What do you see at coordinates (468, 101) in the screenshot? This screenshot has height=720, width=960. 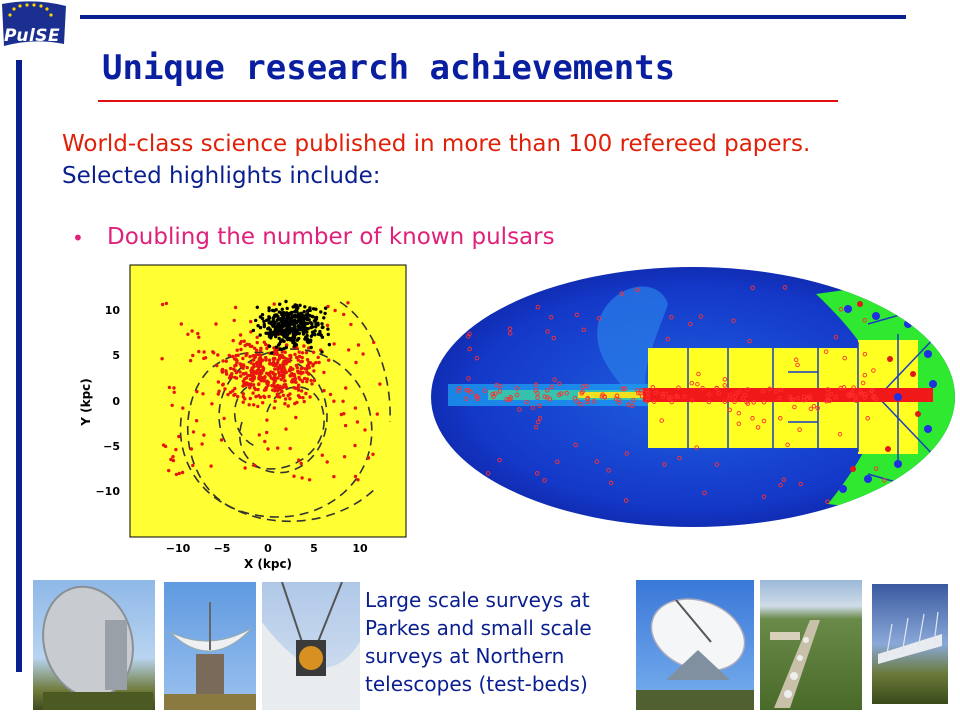 I see `title-underline` at bounding box center [468, 101].